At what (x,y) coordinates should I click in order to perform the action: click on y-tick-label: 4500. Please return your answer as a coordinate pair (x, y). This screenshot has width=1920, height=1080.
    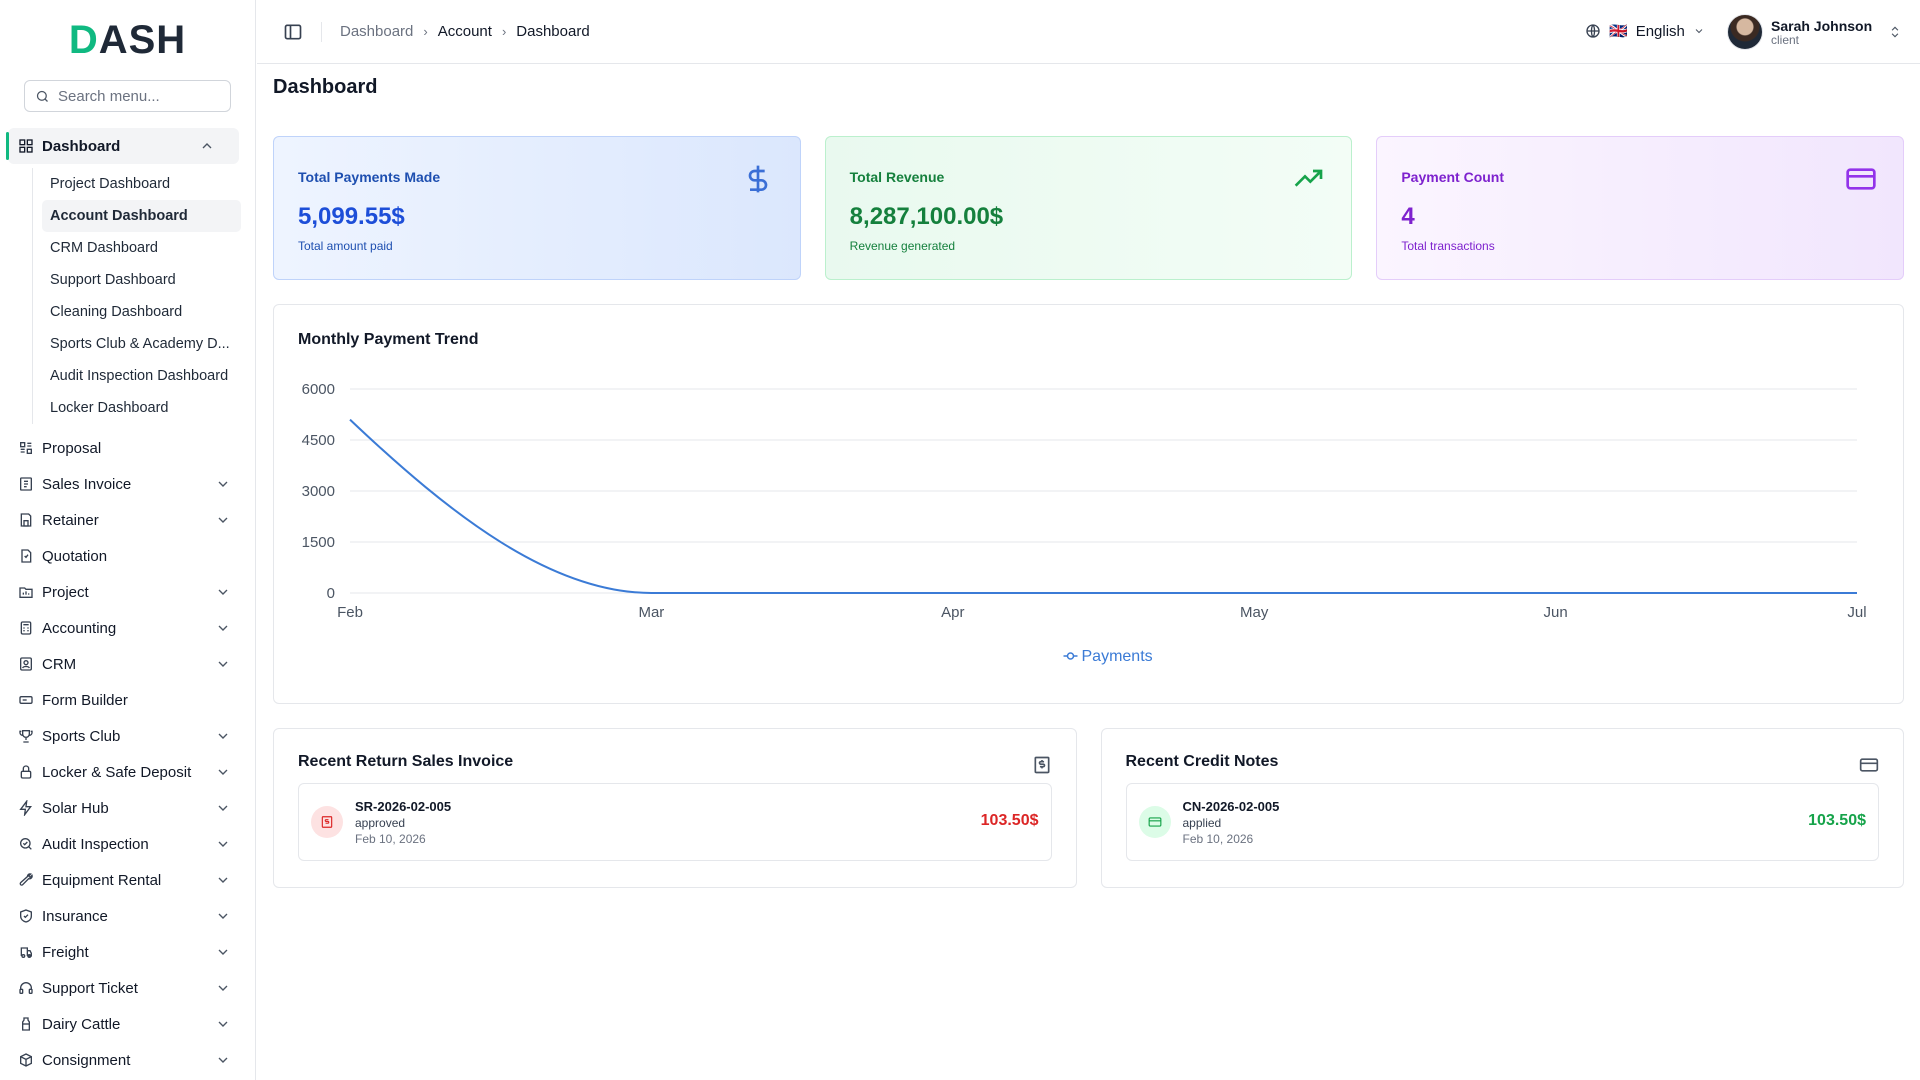
    Looking at the image, I should click on (318, 440).